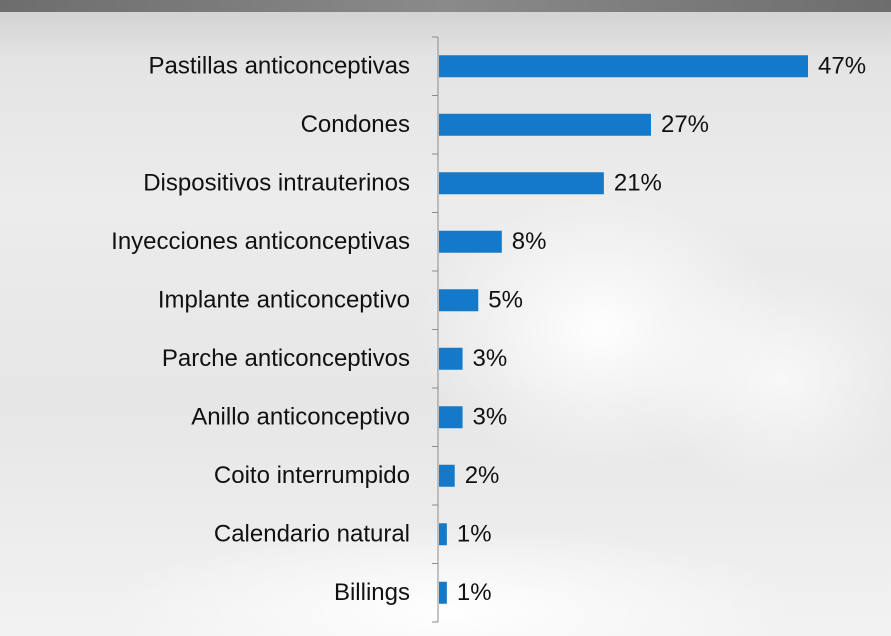 The image size is (891, 636). I want to click on category-label: Condones, so click(355, 124).